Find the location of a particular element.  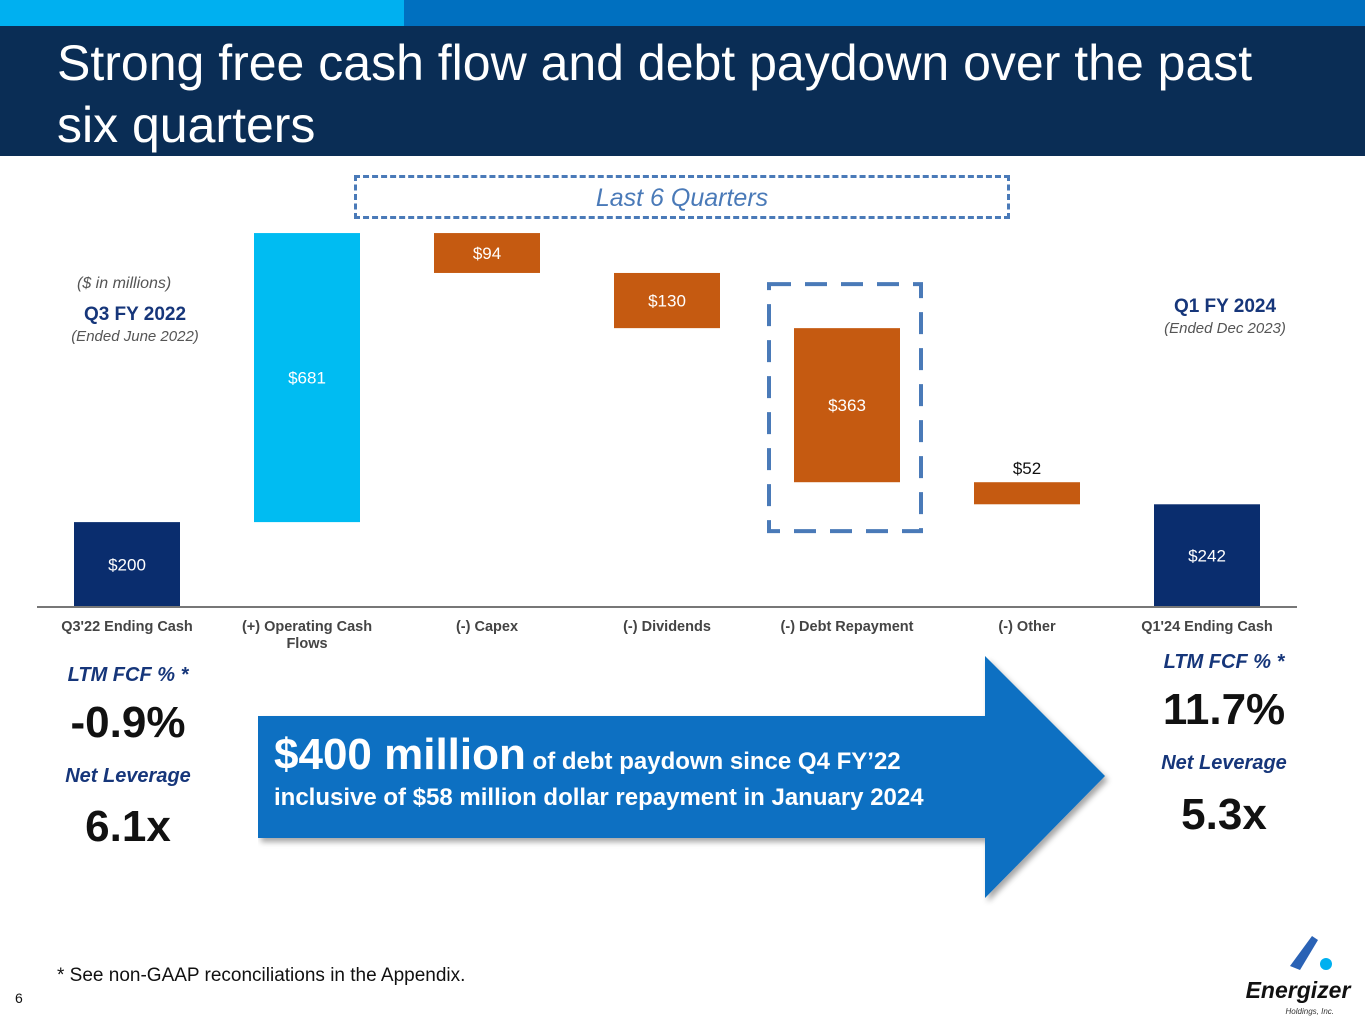

left-leverage-value: 6.1x is located at coordinates (128, 826).